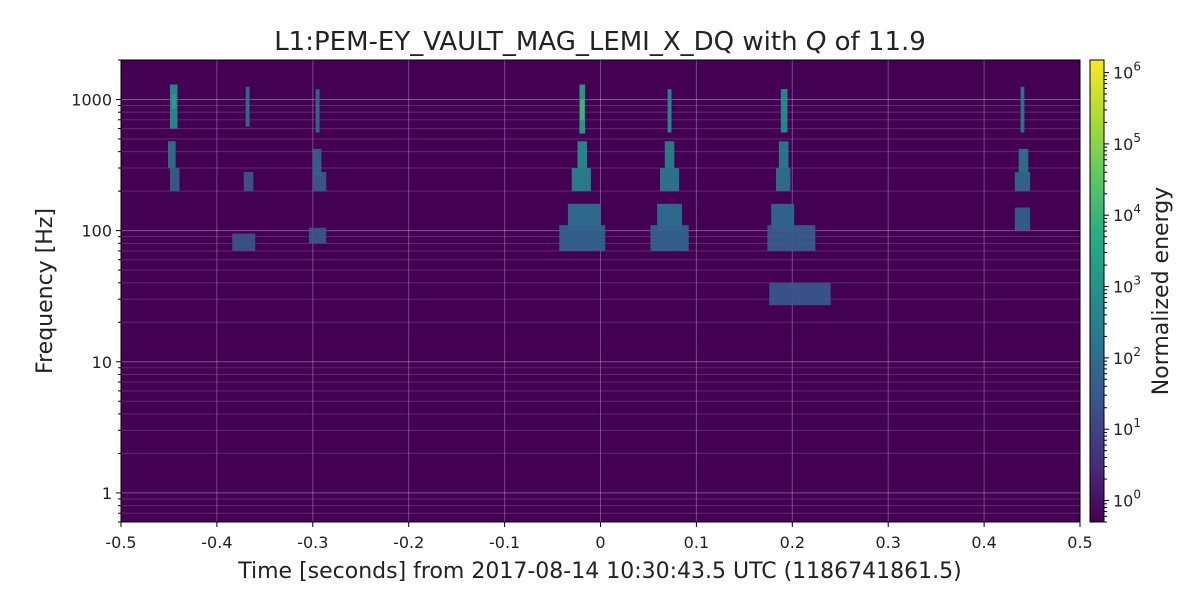 This screenshot has height=600, width=1200. I want to click on colorbar-ticks: 10⁰ 10¹ 10² 10³ 10⁴ 10⁵ 10⁶, so click(1122, 291).